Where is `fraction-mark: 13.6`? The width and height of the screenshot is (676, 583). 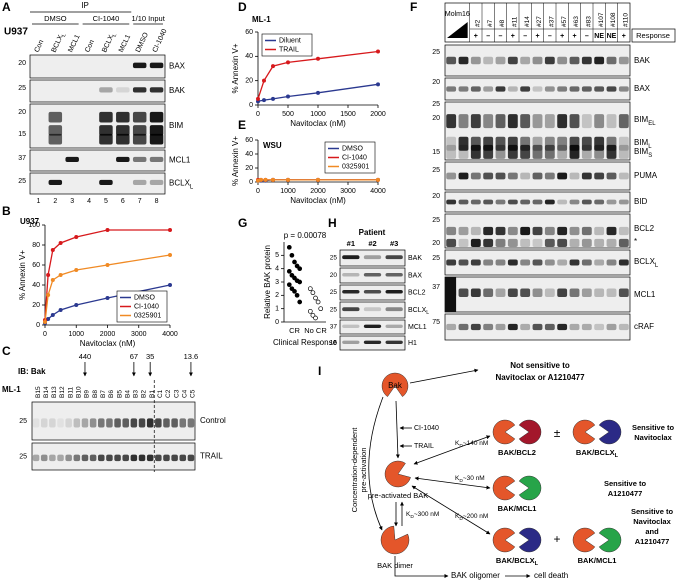
fraction-mark: 13.6 is located at coordinates (191, 356).